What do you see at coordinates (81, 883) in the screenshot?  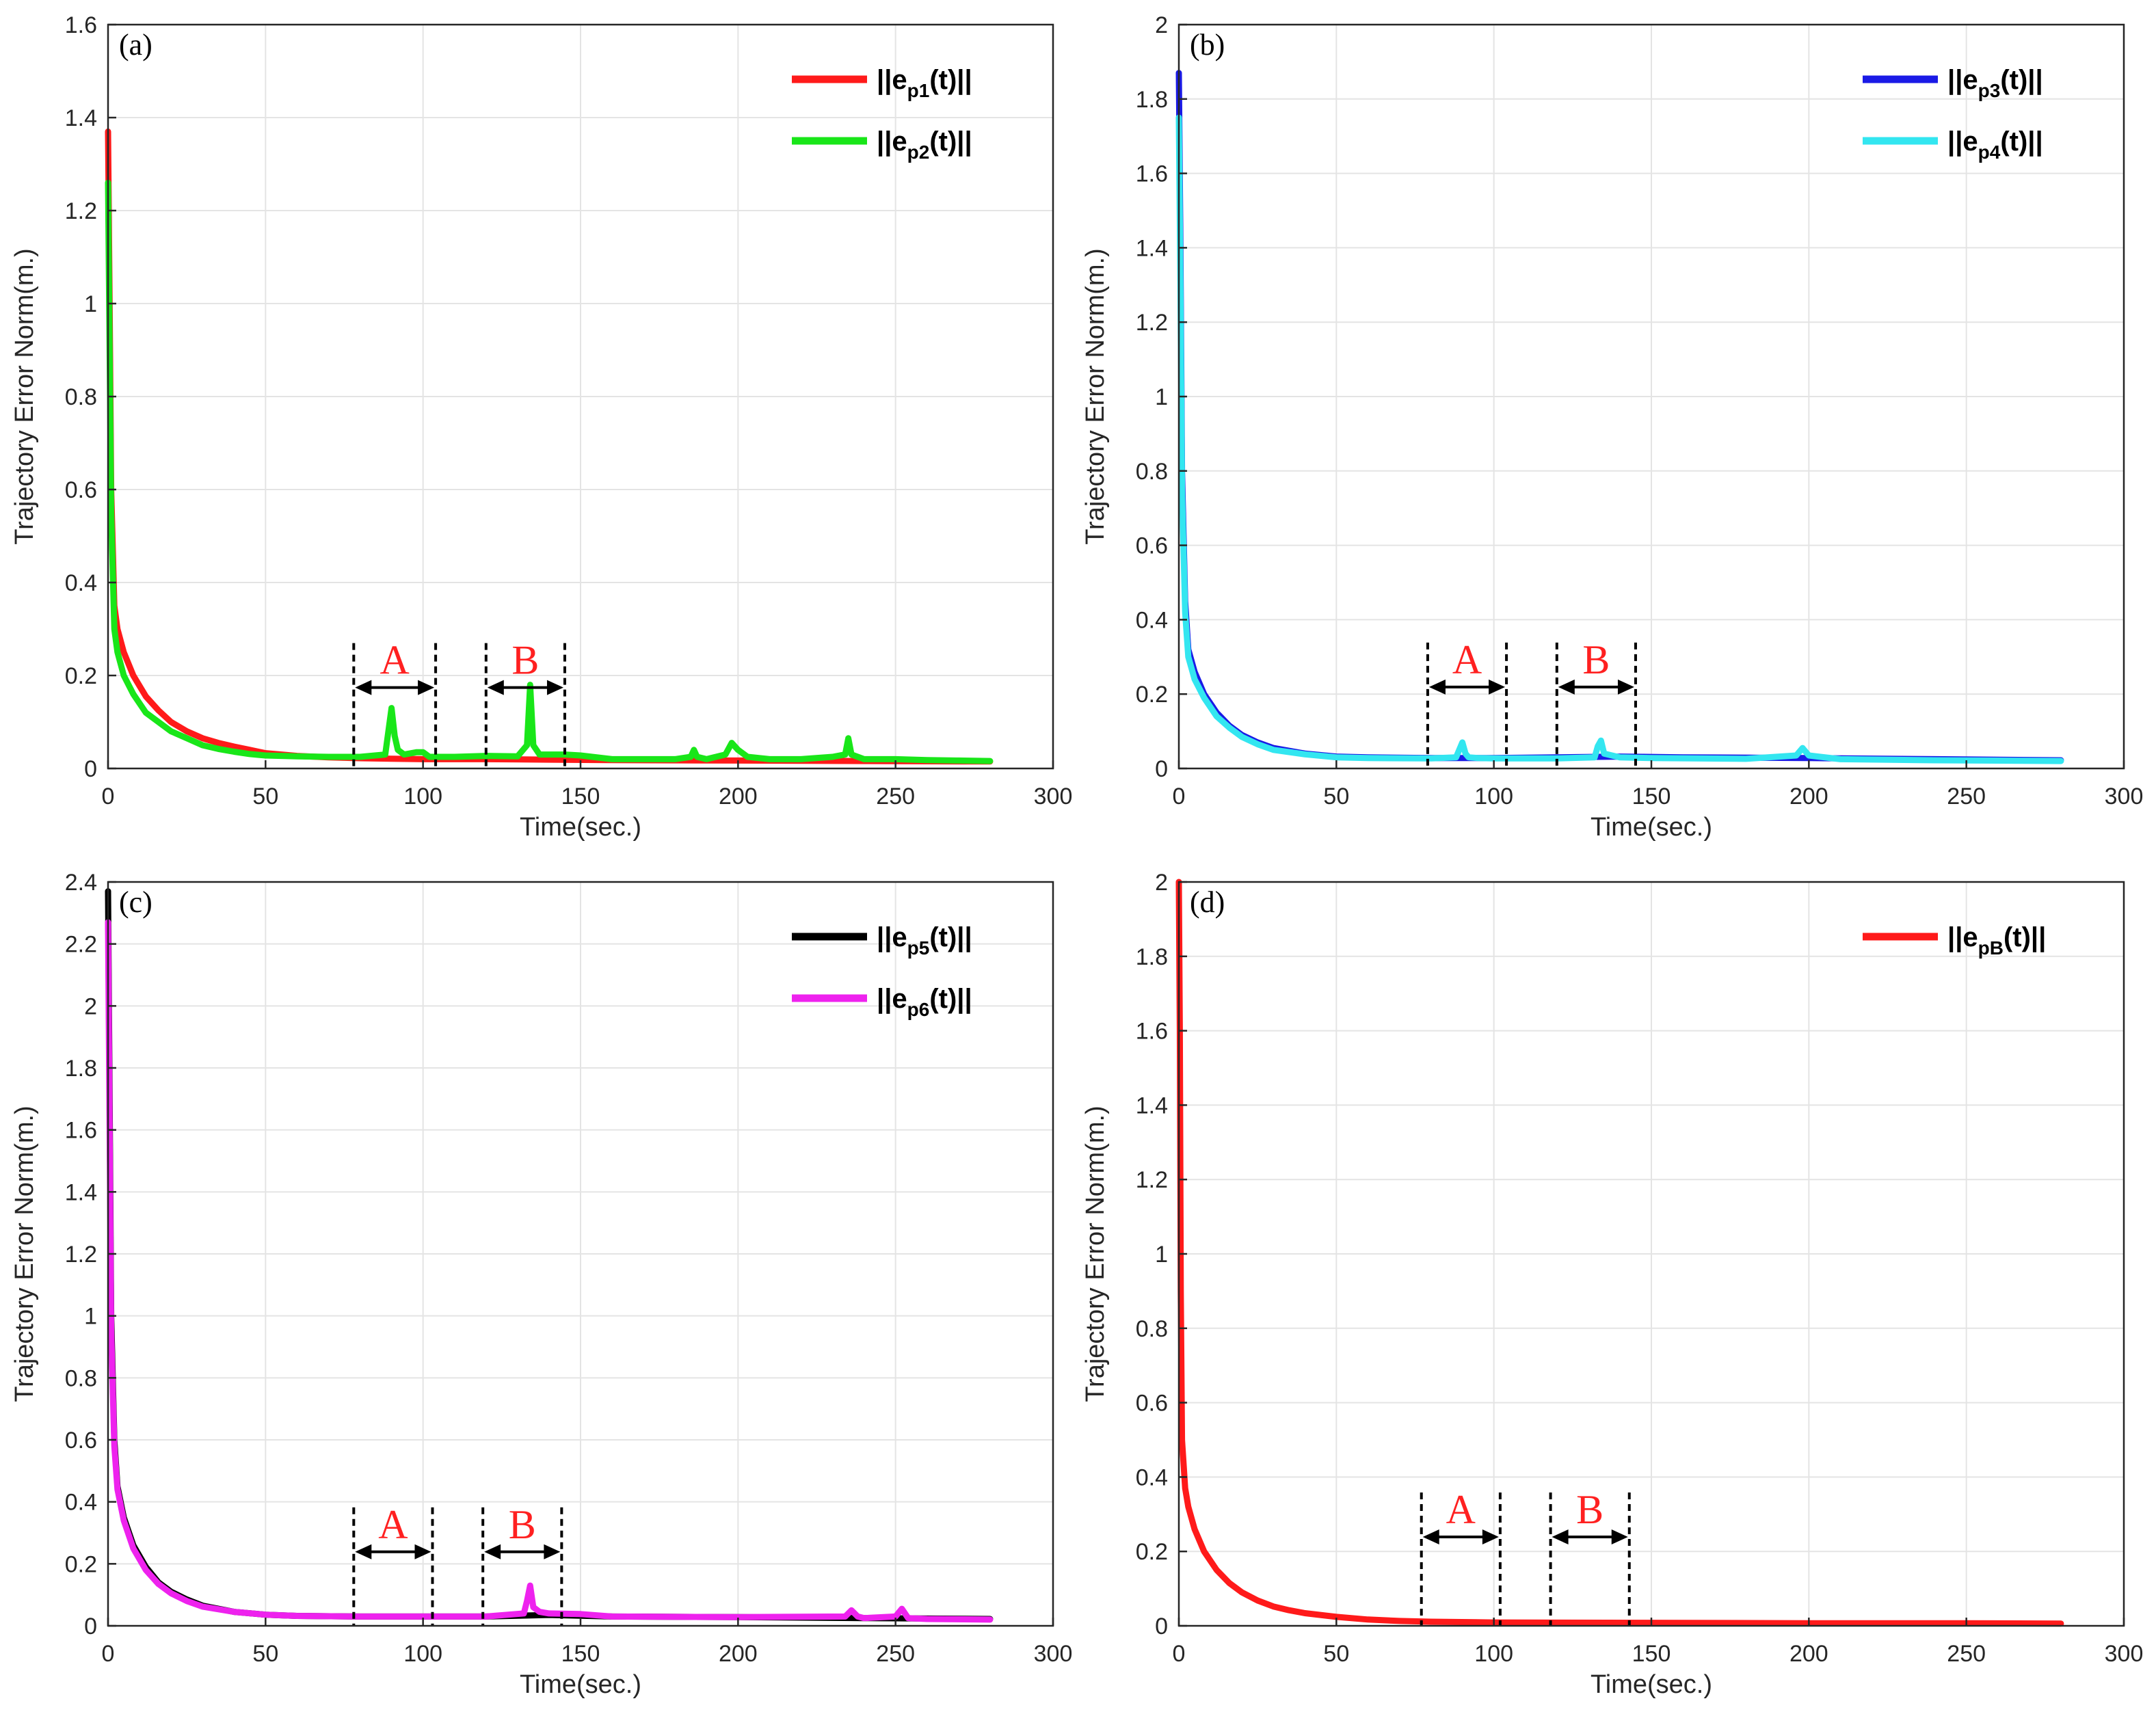 I see `y-tick-label: 2.4` at bounding box center [81, 883].